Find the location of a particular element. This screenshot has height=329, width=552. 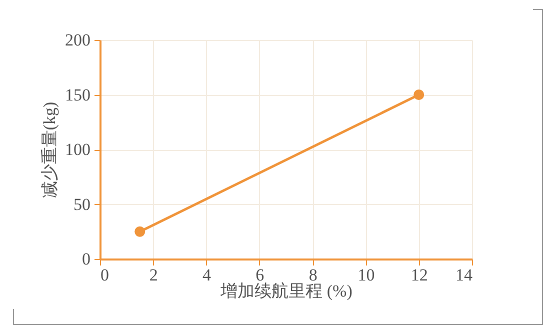

x-tick-label: 6 is located at coordinates (260, 275).